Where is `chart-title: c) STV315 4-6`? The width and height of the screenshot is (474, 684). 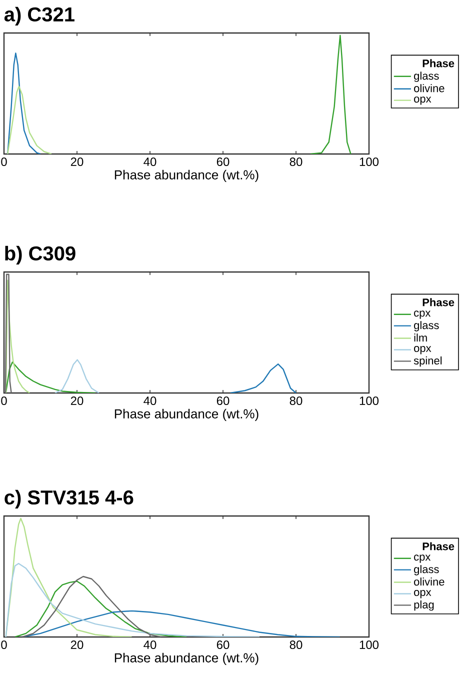 chart-title: c) STV315 4-6 is located at coordinates (69, 499).